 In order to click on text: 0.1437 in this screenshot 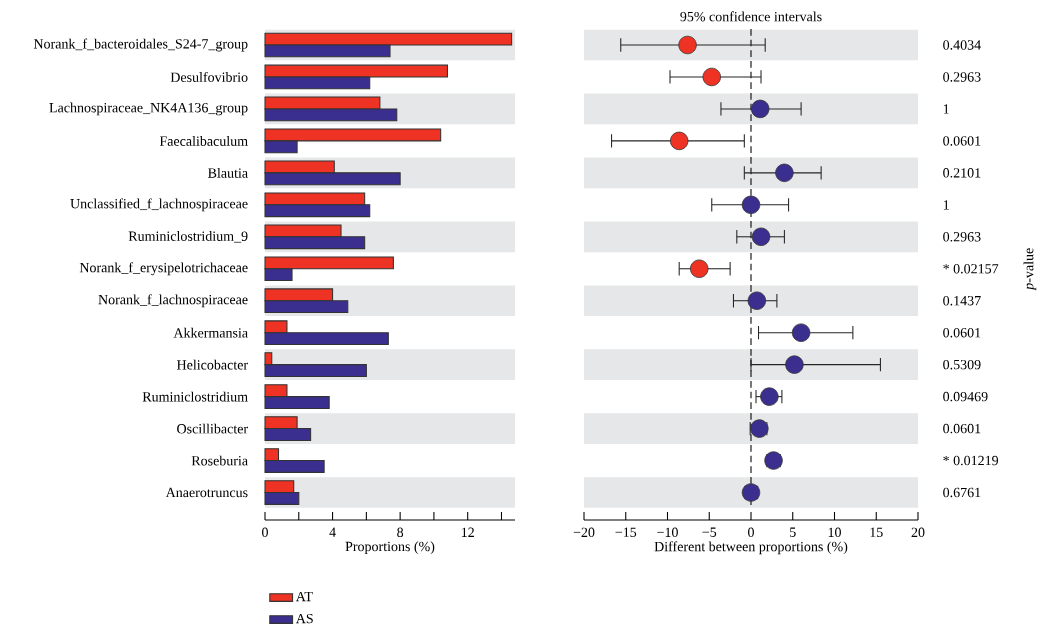, I will do `click(962, 300)`.